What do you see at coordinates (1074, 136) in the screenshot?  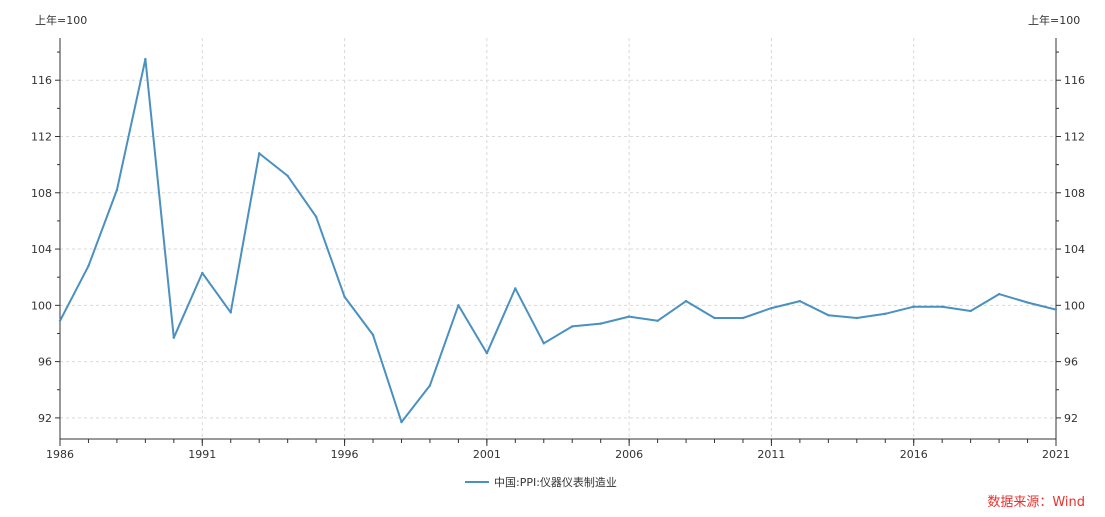 I see `y-tick-label-right: 112` at bounding box center [1074, 136].